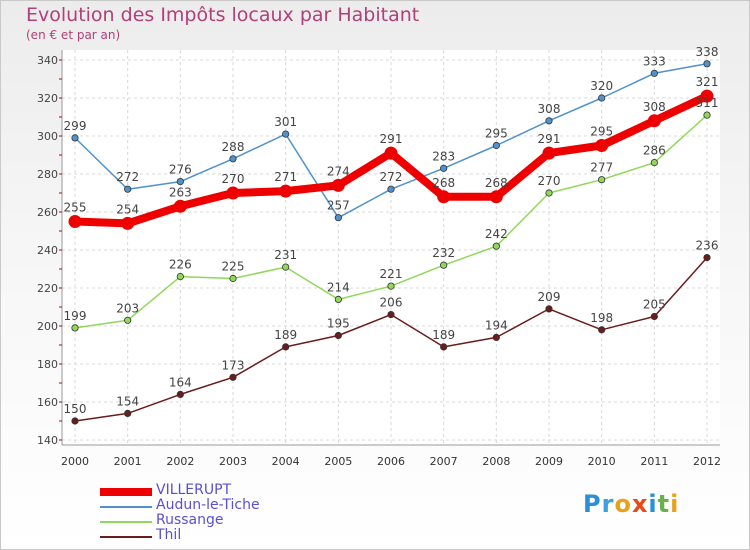 This screenshot has height=550, width=750. What do you see at coordinates (496, 234) in the screenshot?
I see `data-label: 242` at bounding box center [496, 234].